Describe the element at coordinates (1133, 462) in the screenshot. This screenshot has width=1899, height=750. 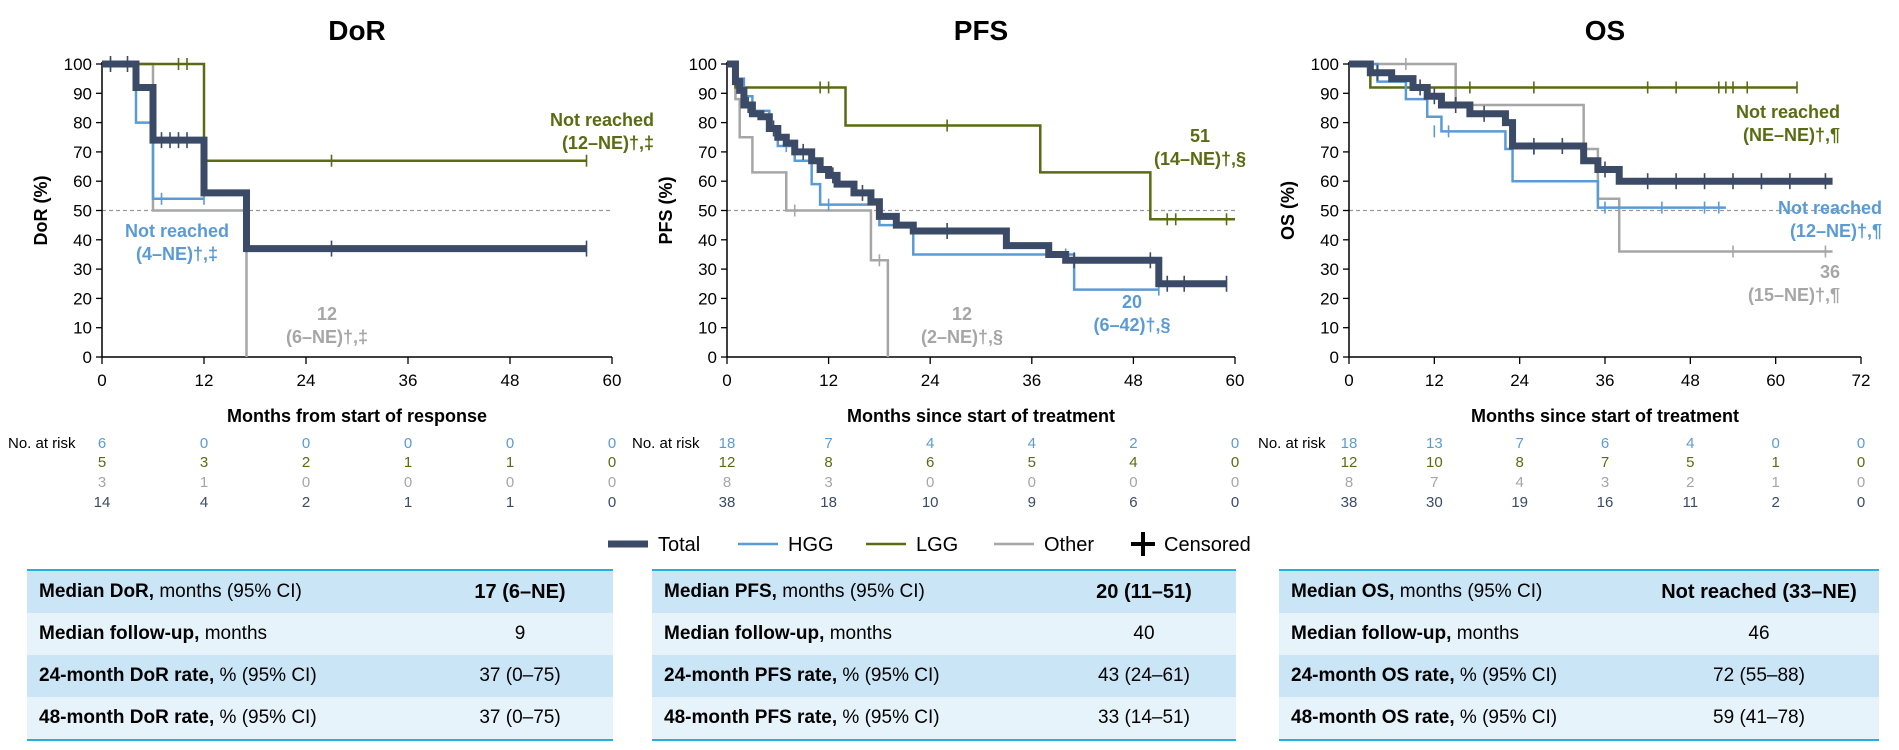
I see `risk-count-lgg: 4` at that location.